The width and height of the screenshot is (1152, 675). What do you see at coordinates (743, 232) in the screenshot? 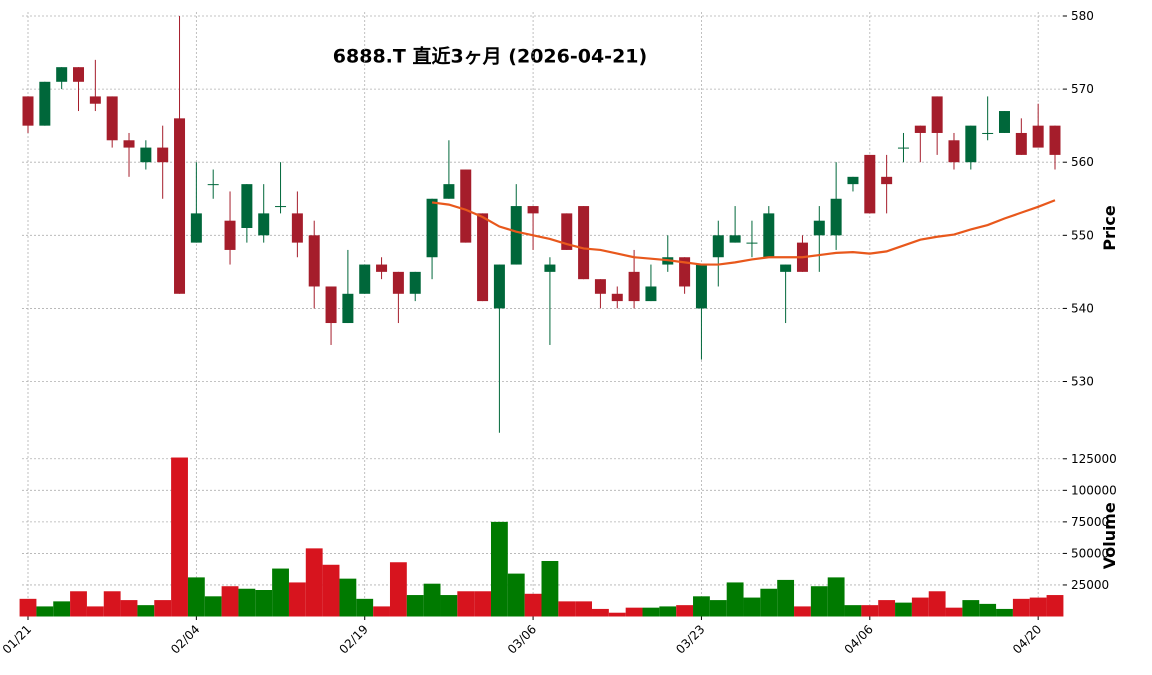
I see `ma-line` at bounding box center [743, 232].